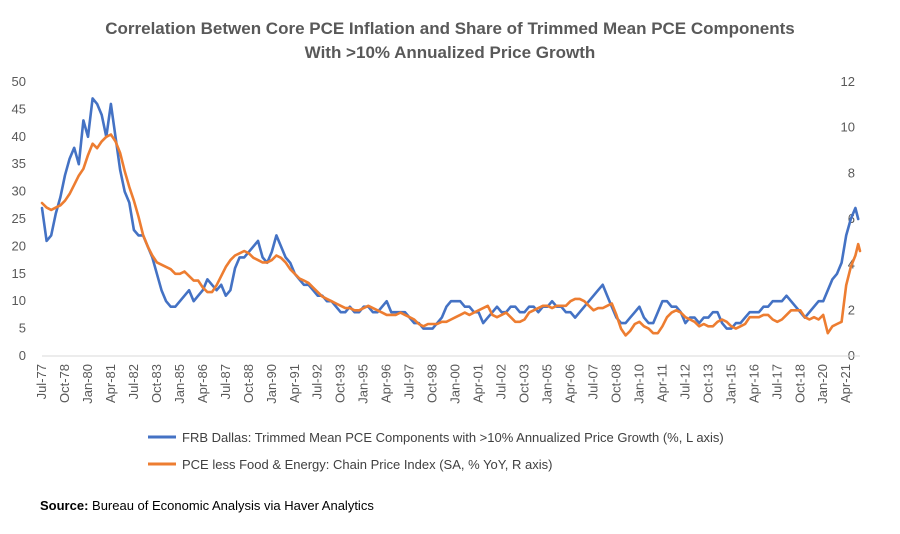  I want to click on x-tick-label: Apr-81, so click(110, 383).